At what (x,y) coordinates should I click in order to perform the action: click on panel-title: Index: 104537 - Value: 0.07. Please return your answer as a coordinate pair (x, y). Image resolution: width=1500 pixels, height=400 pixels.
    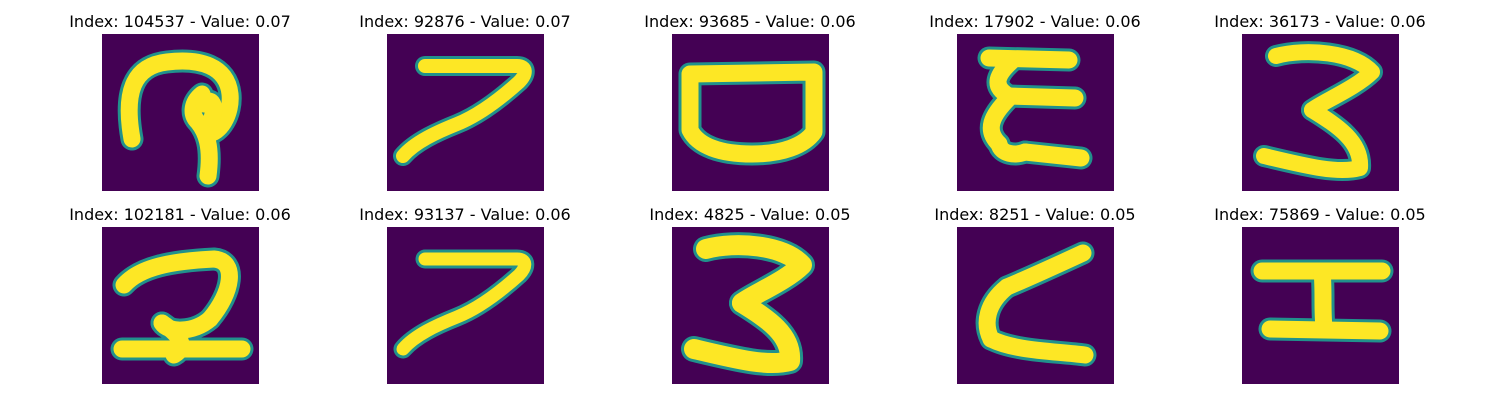
    Looking at the image, I should click on (180, 21).